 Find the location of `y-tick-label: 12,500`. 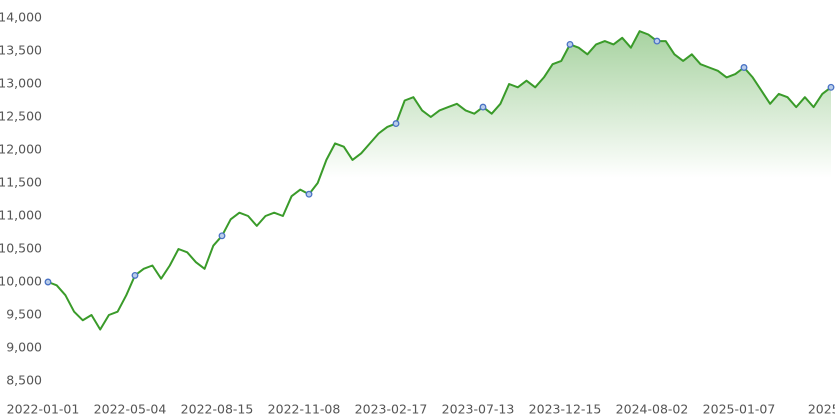

y-tick-label: 12,500 is located at coordinates (21, 116).